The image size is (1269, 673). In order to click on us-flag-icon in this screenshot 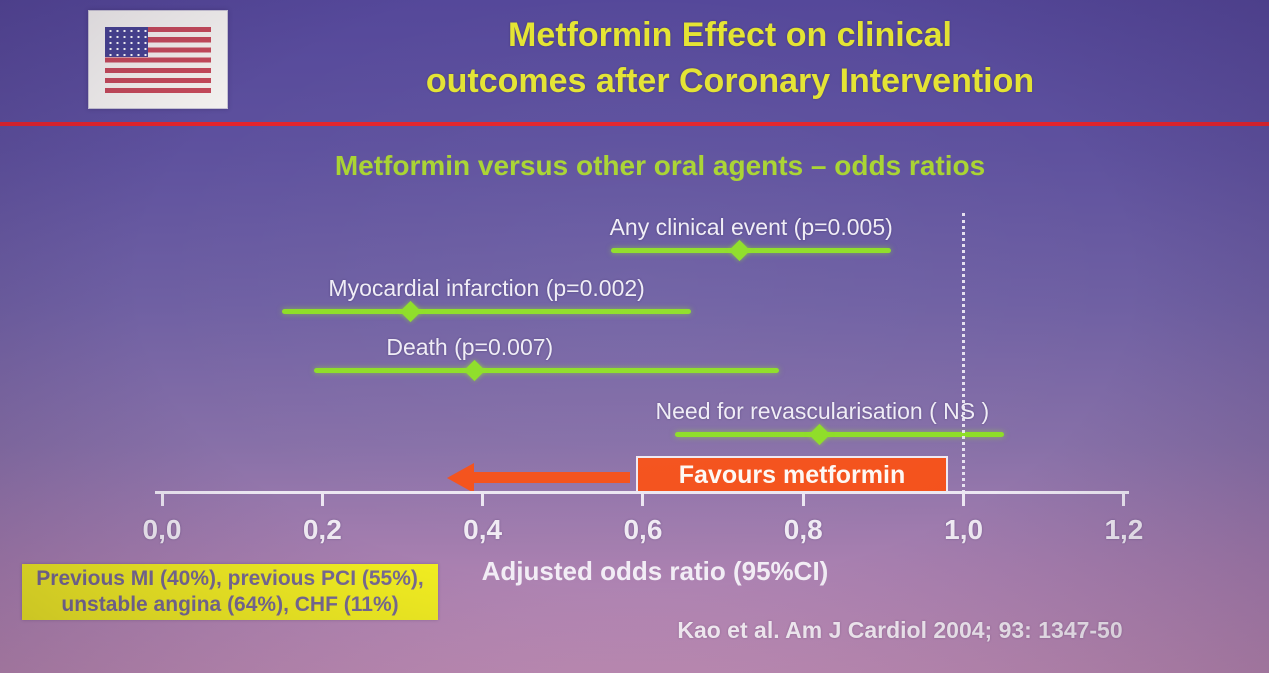, I will do `click(158, 59)`.